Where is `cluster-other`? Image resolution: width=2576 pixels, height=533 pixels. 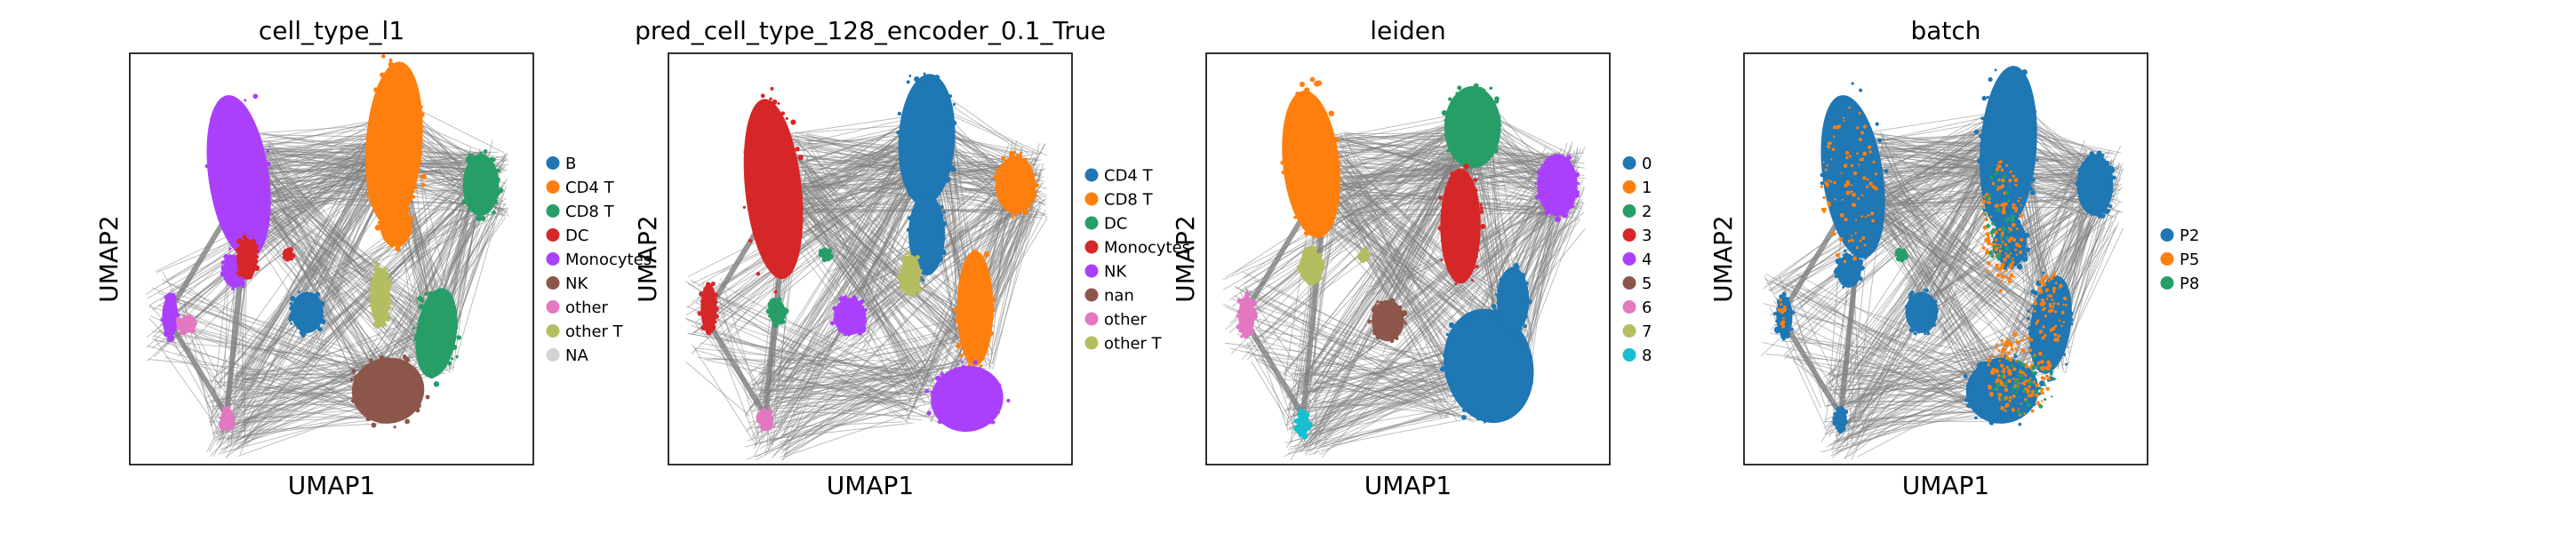 cluster-other is located at coordinates (765, 419).